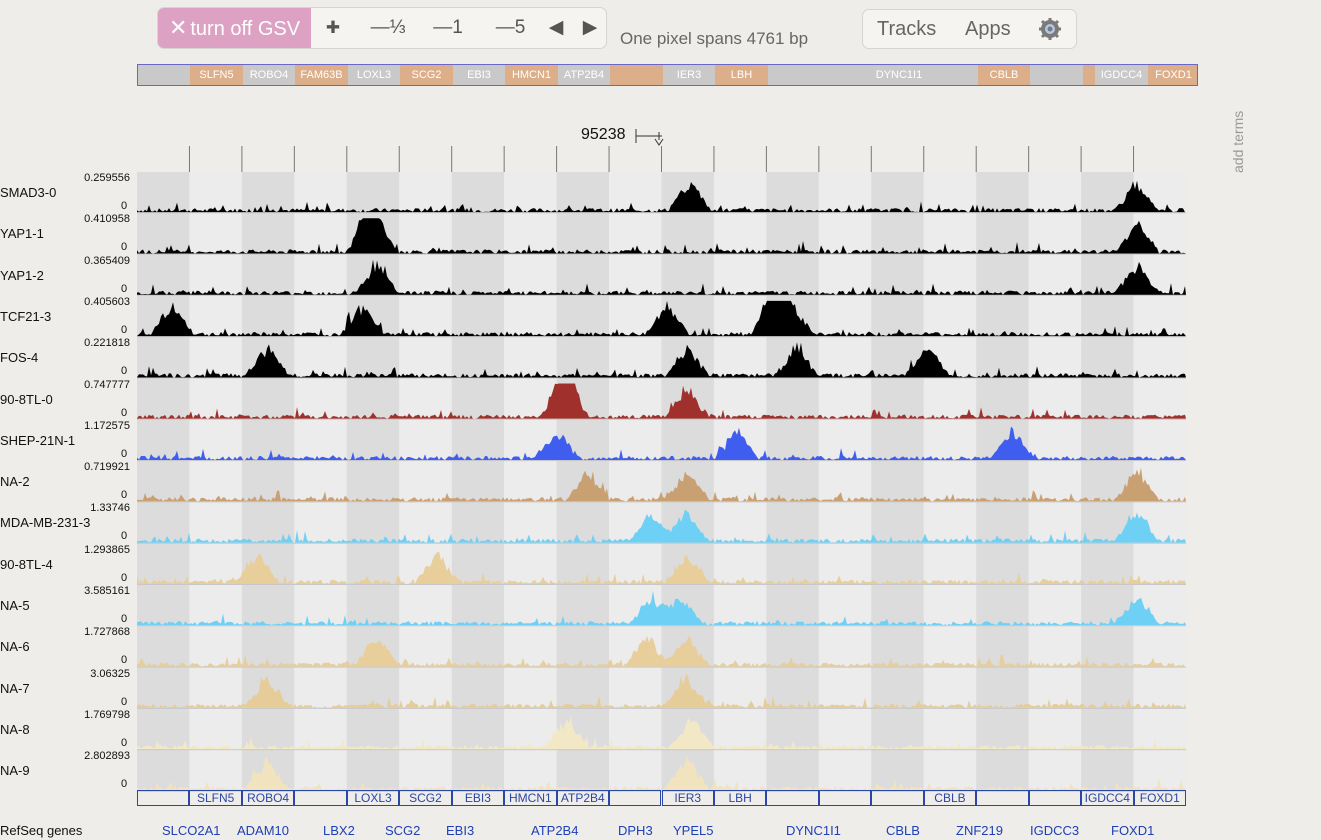  Describe the element at coordinates (268, 798) in the screenshot. I see `gene-cell: ROBO4` at that location.